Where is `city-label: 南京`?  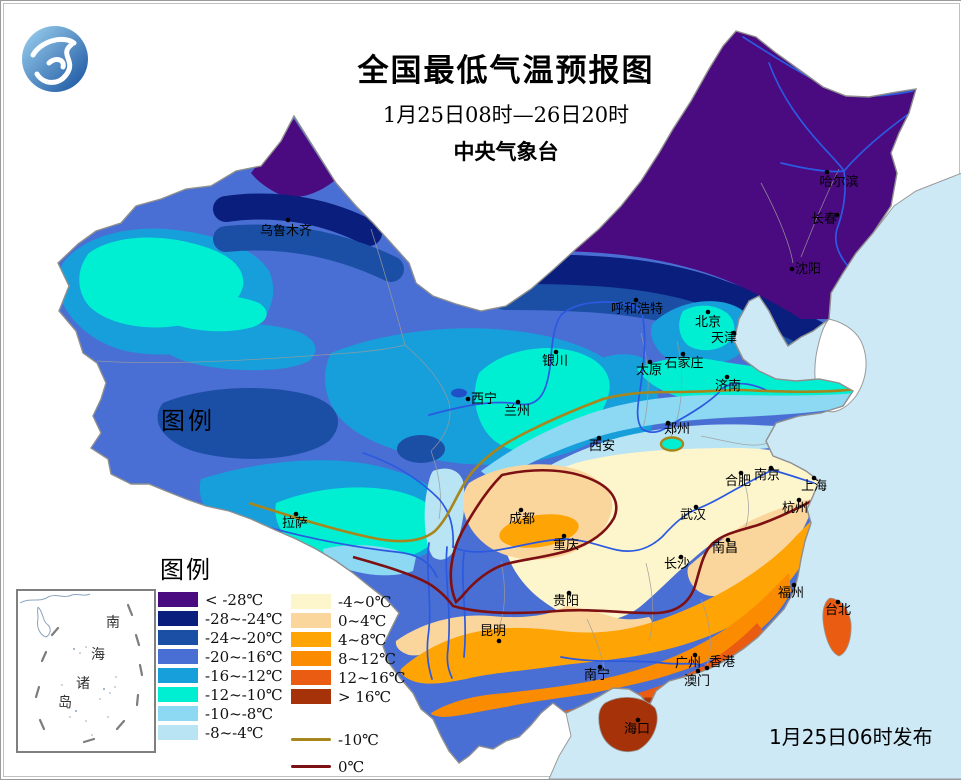
city-label: 南京 is located at coordinates (767, 475).